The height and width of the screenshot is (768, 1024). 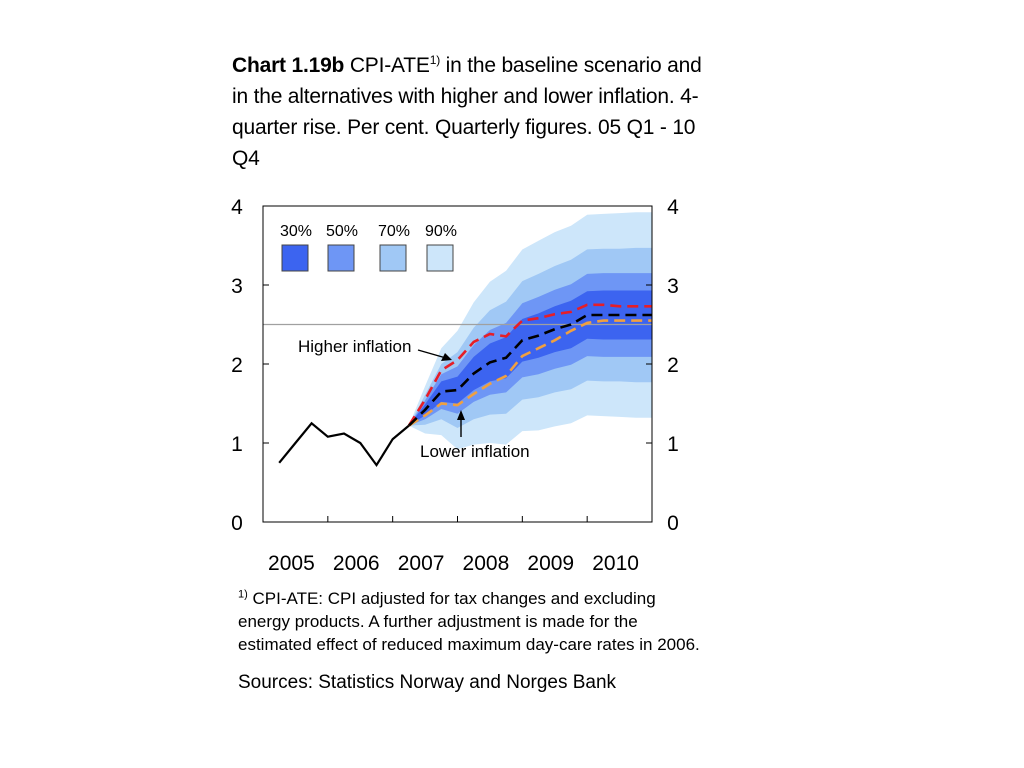 I want to click on series-lines, so click(x=465, y=385).